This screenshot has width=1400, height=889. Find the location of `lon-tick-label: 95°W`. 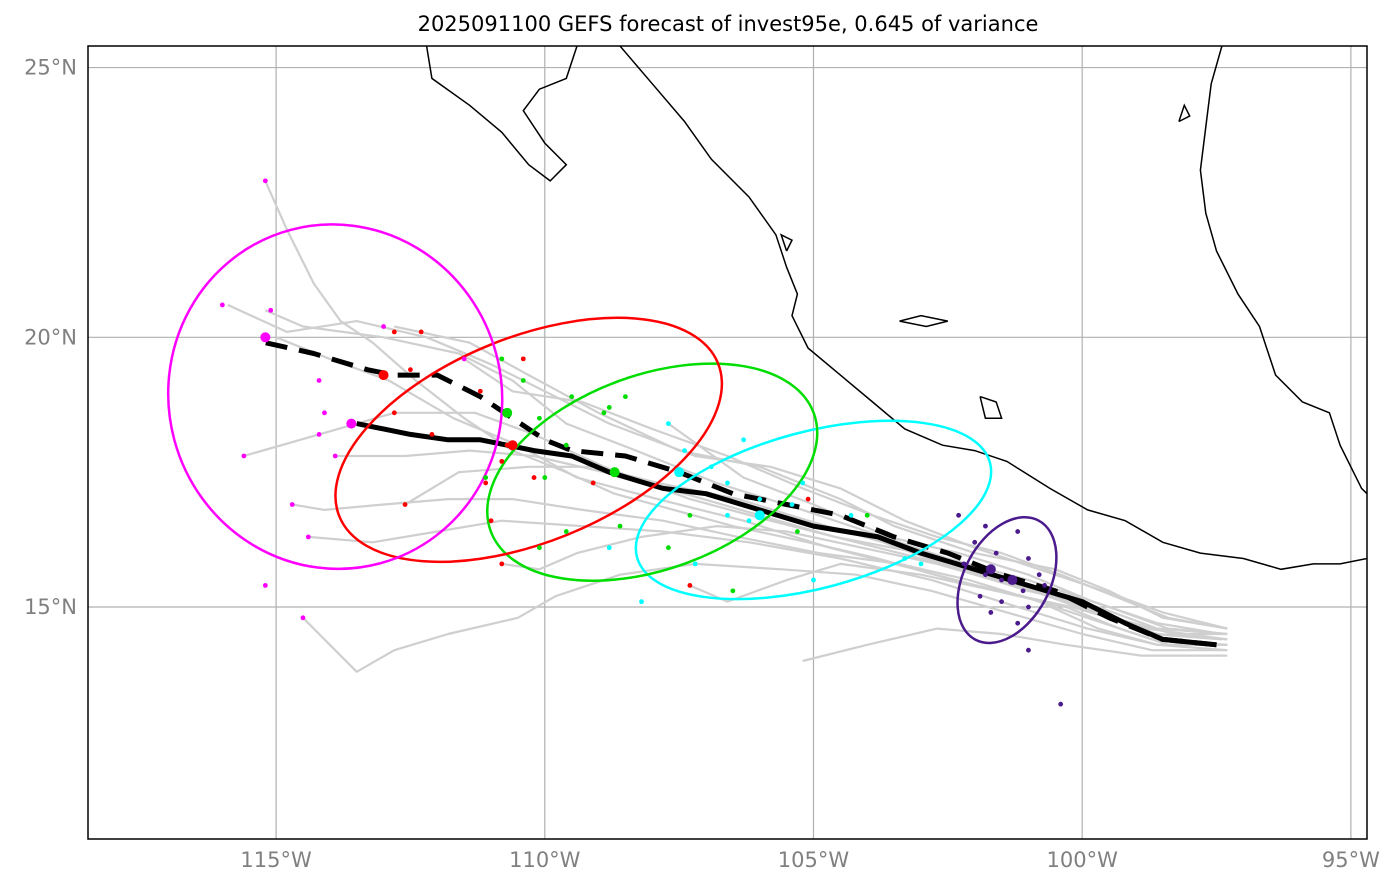

lon-tick-label: 95°W is located at coordinates (1351, 860).